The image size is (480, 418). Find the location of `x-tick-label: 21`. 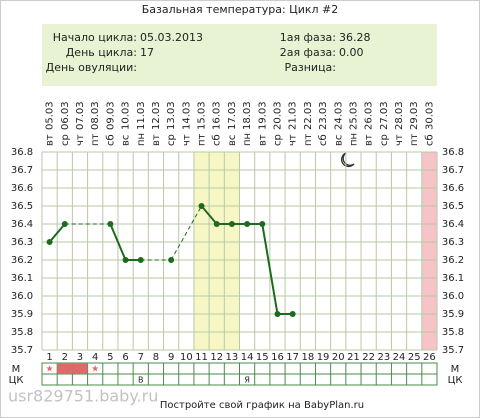

x-tick-label: 21 is located at coordinates (353, 357).